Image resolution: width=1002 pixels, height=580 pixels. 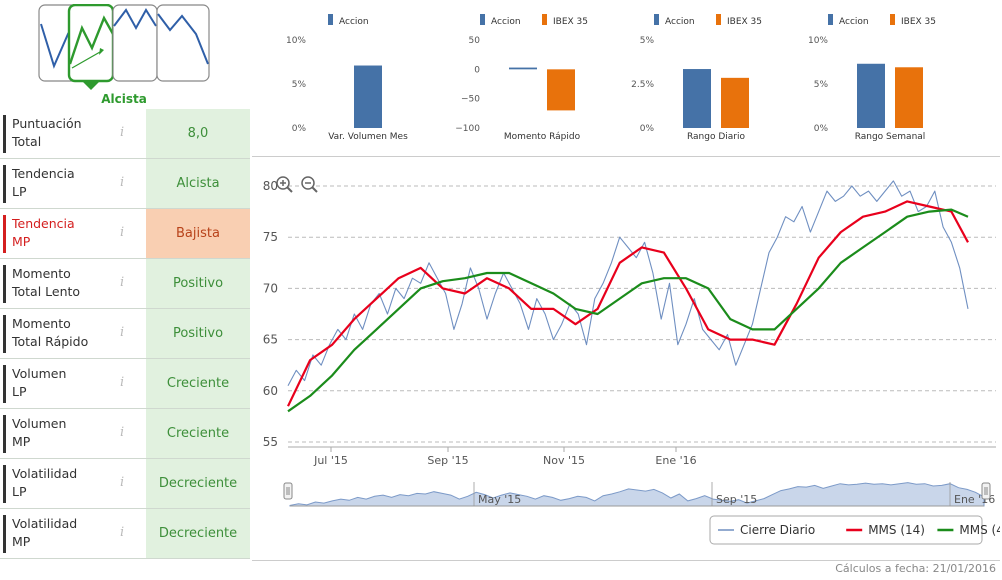 What do you see at coordinates (135, 43) in the screenshot?
I see `lateral-icon` at bounding box center [135, 43].